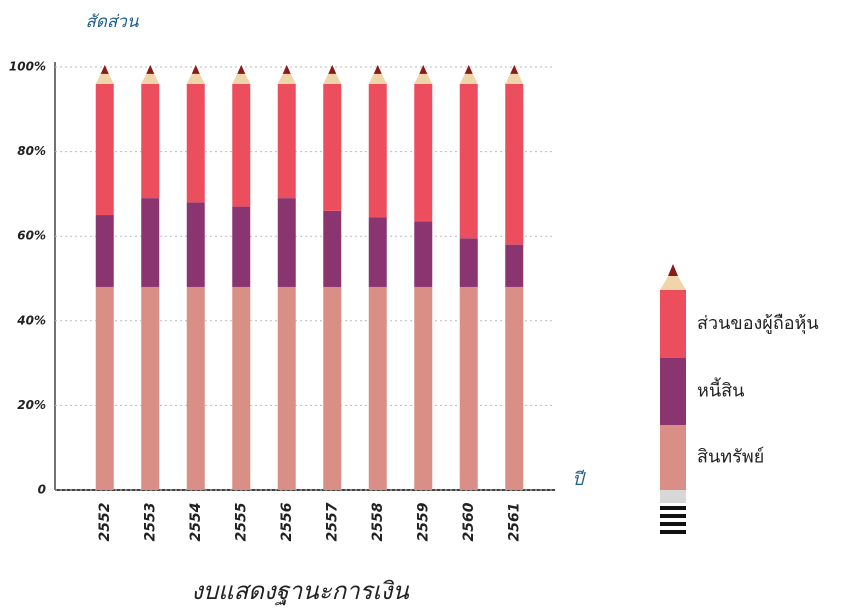  What do you see at coordinates (423, 521) in the screenshot?
I see `x-tick-label: 2559` at bounding box center [423, 521].